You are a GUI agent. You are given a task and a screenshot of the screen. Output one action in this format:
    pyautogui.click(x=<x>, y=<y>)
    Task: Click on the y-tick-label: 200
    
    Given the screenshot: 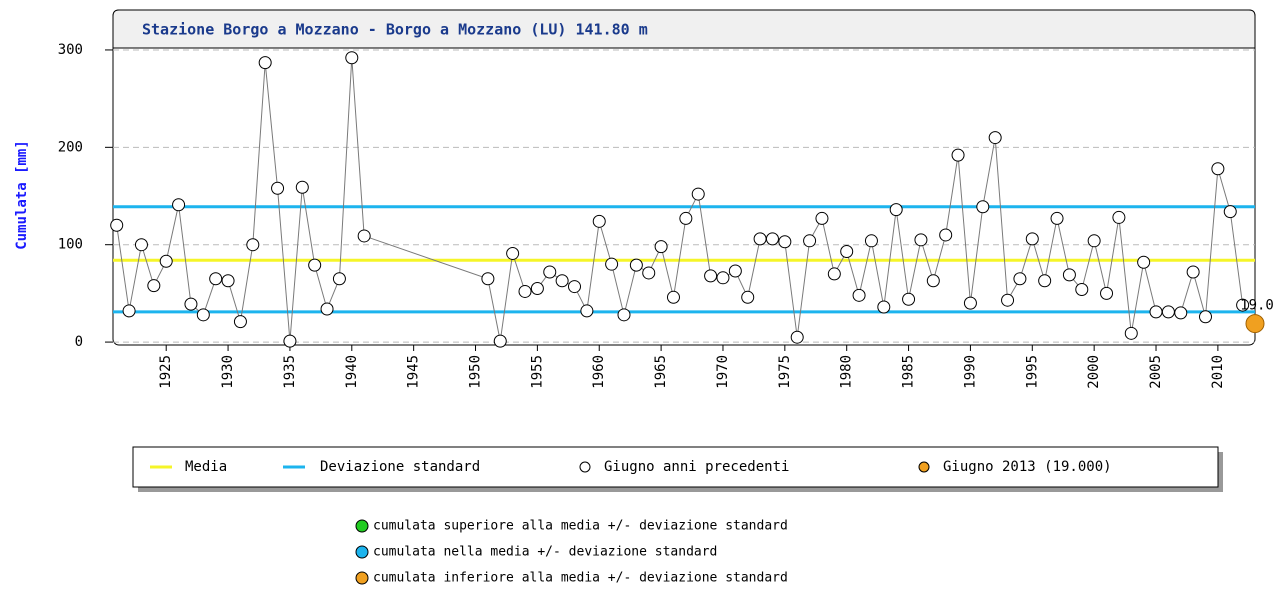 What is the action you would take?
    pyautogui.click(x=70, y=147)
    